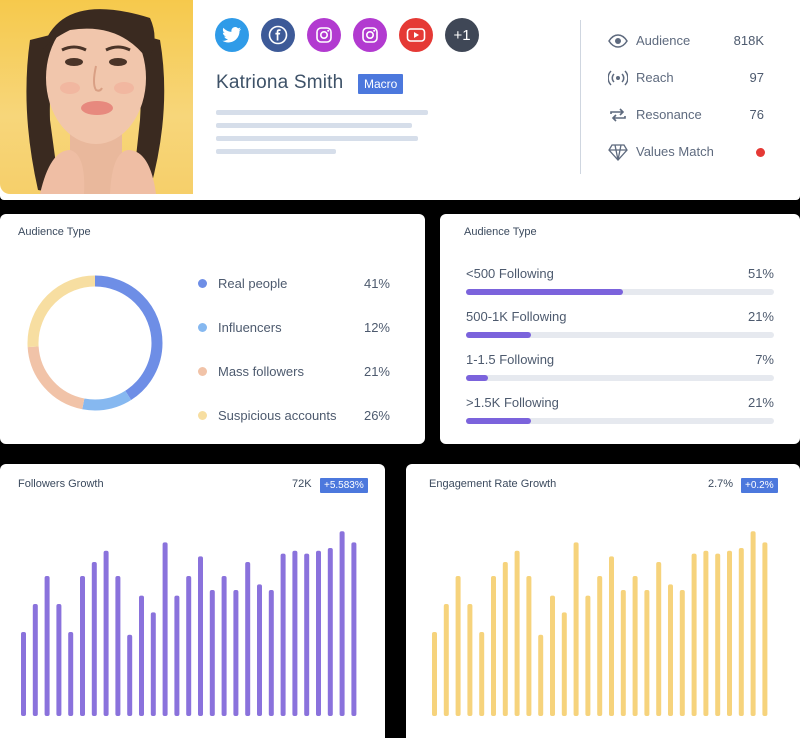  Describe the element at coordinates (462, 35) in the screenshot. I see `more-socials-button: +1` at that location.